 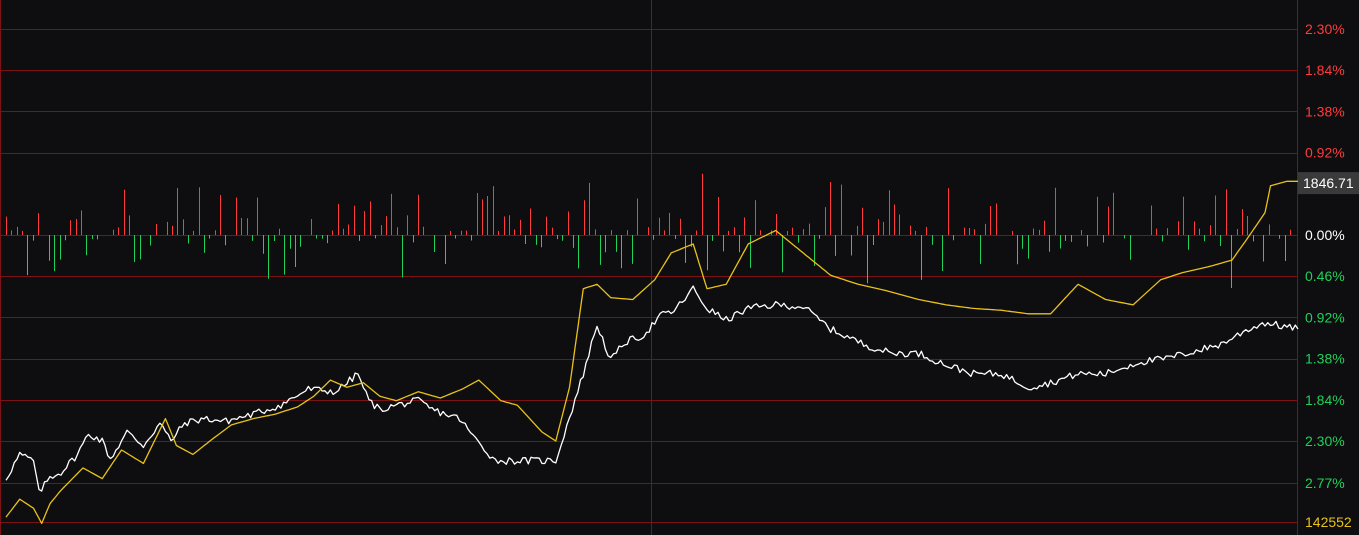 I want to click on current-price-label: 1846.71, so click(x=1328, y=183).